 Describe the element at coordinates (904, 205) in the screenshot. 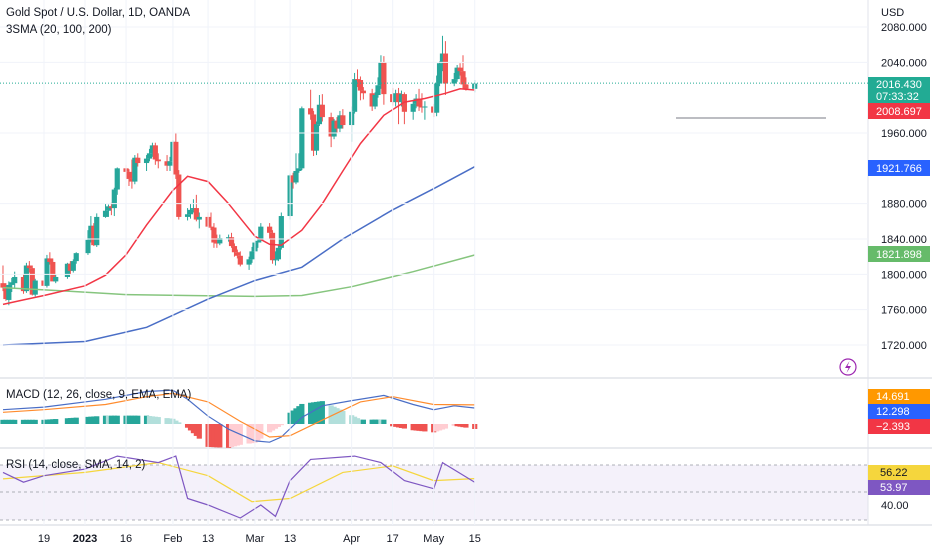

I see `price-tick-label: 1880.000` at that location.